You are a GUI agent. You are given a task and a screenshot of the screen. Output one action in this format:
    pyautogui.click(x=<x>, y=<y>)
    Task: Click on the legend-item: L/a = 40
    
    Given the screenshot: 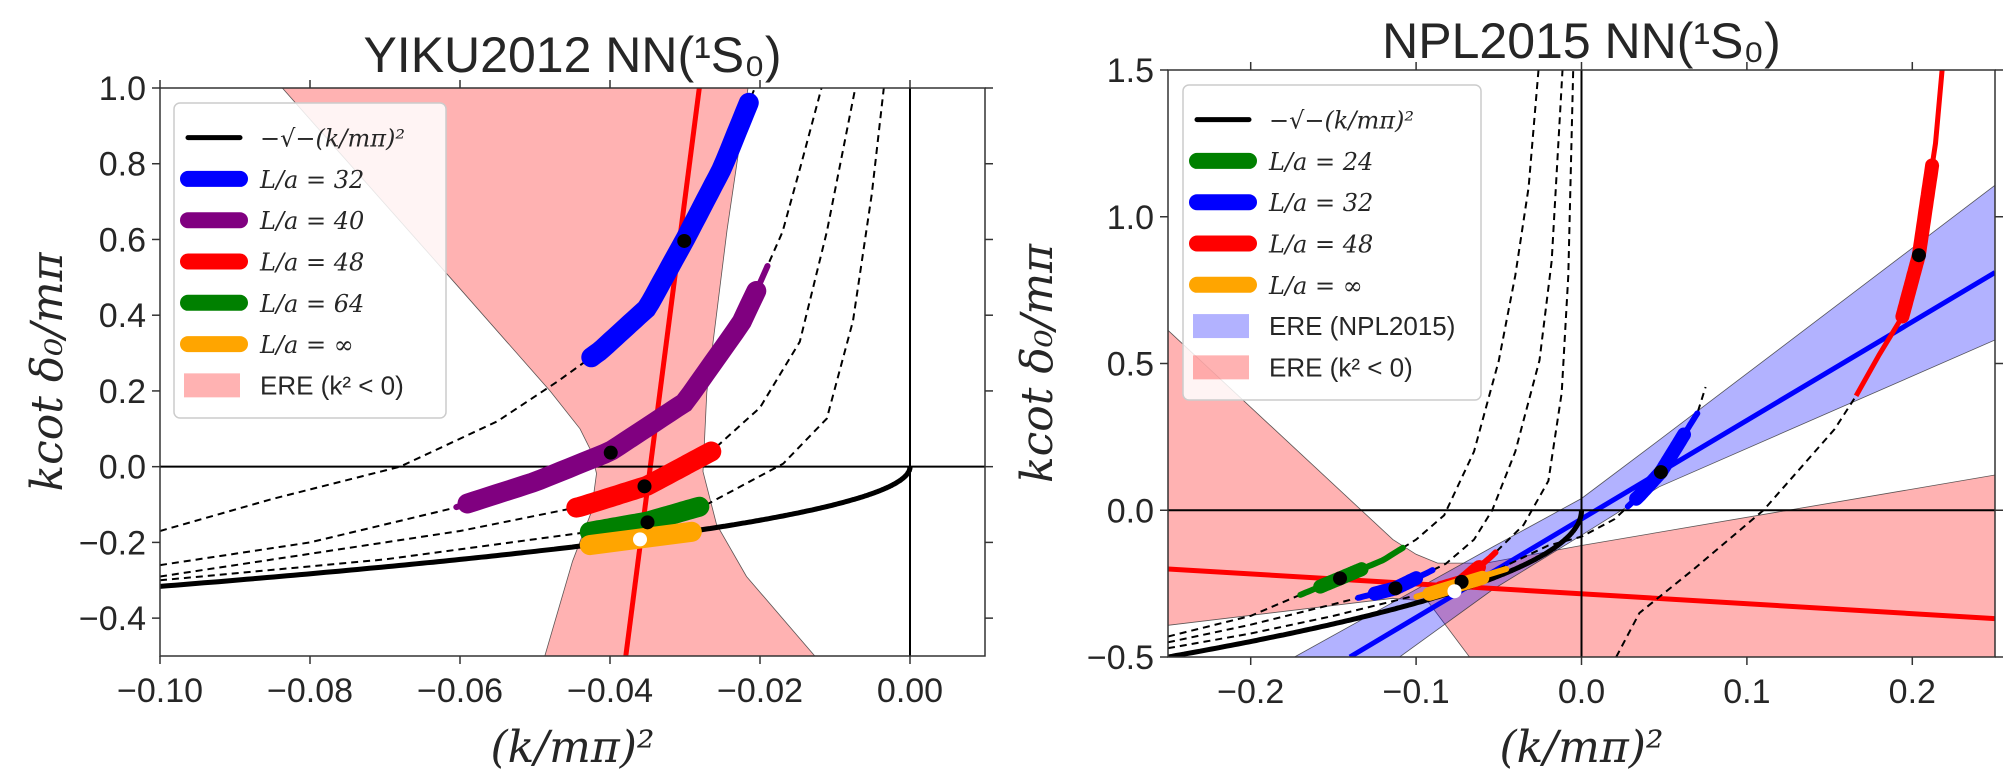 What is the action you would take?
    pyautogui.click(x=272, y=221)
    